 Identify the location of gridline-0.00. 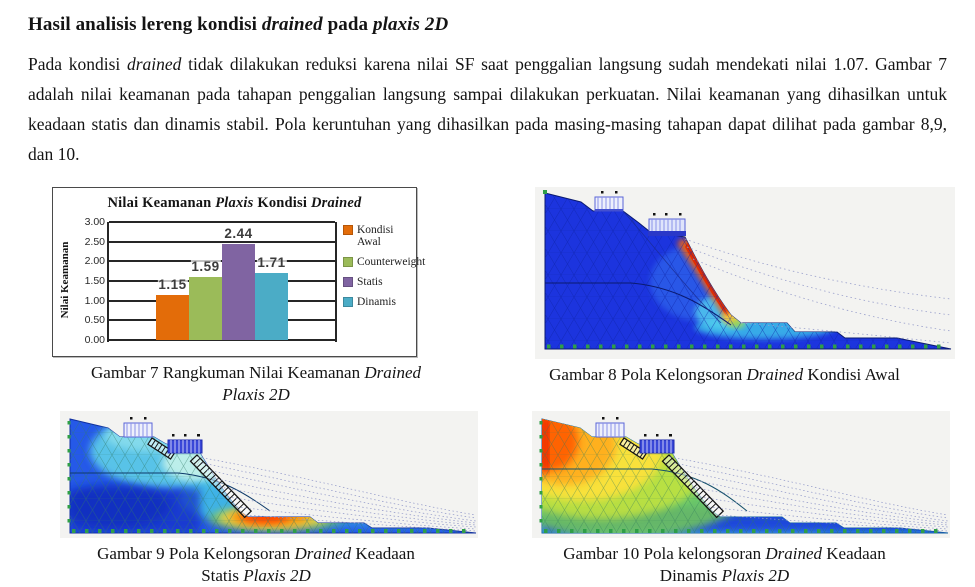
(222, 339).